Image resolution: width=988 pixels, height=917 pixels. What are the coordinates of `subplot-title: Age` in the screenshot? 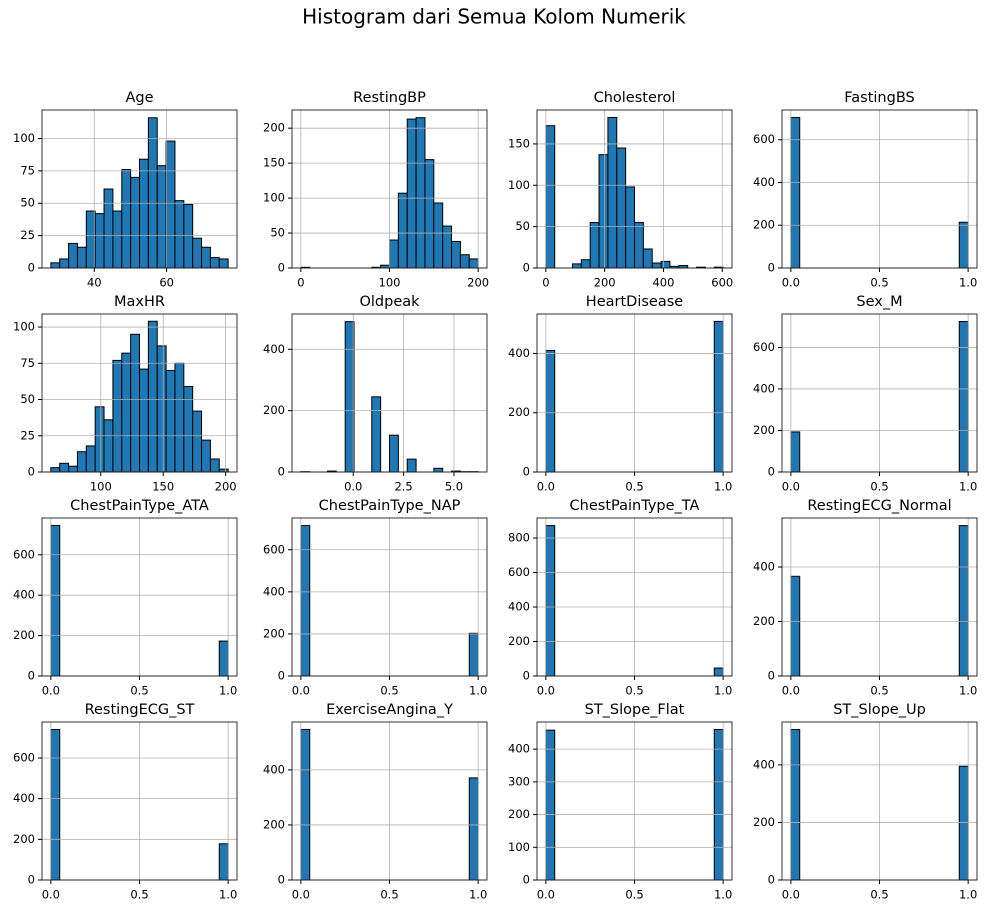 It's located at (139, 98).